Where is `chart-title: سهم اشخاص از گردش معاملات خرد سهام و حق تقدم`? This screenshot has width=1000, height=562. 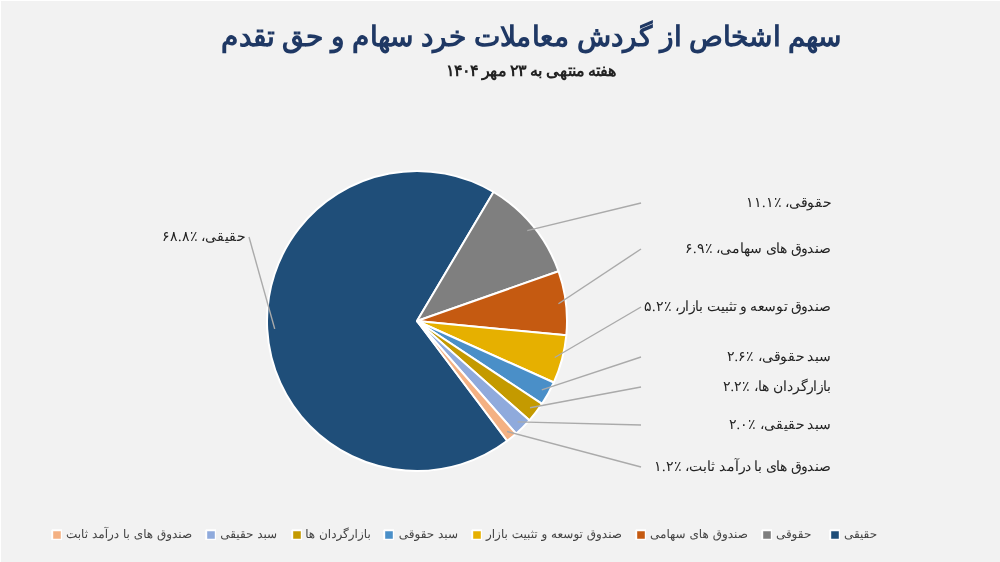 chart-title: سهم اشخاص از گردش معاملات خرد سهام و حق تقدم is located at coordinates (531, 37).